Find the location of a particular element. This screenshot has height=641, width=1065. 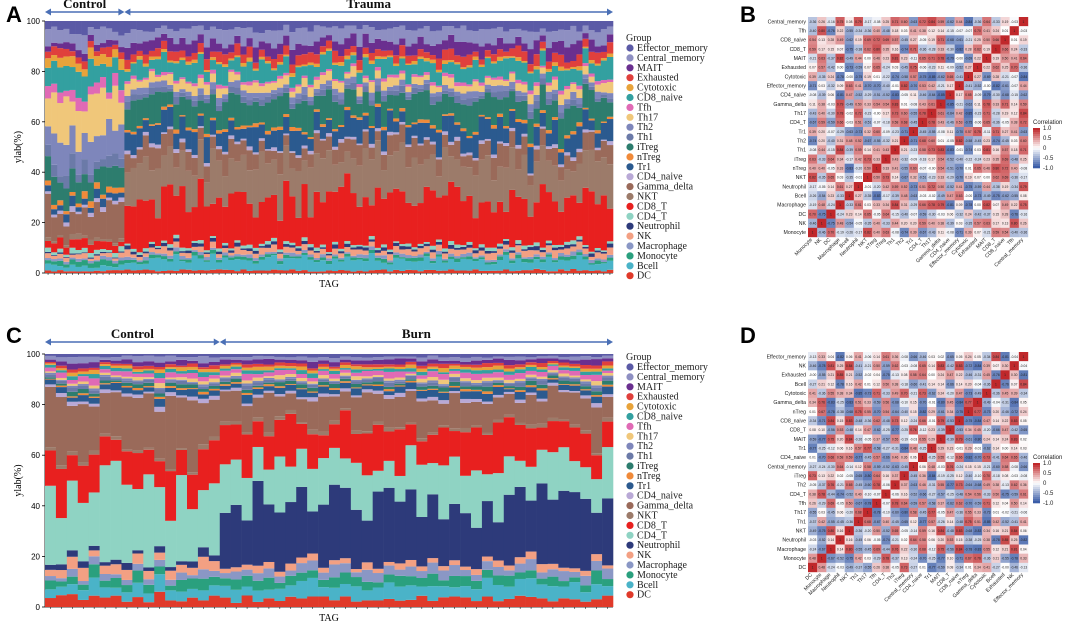

heatmap-cell-value: 0.59 is located at coordinates (858, 150).